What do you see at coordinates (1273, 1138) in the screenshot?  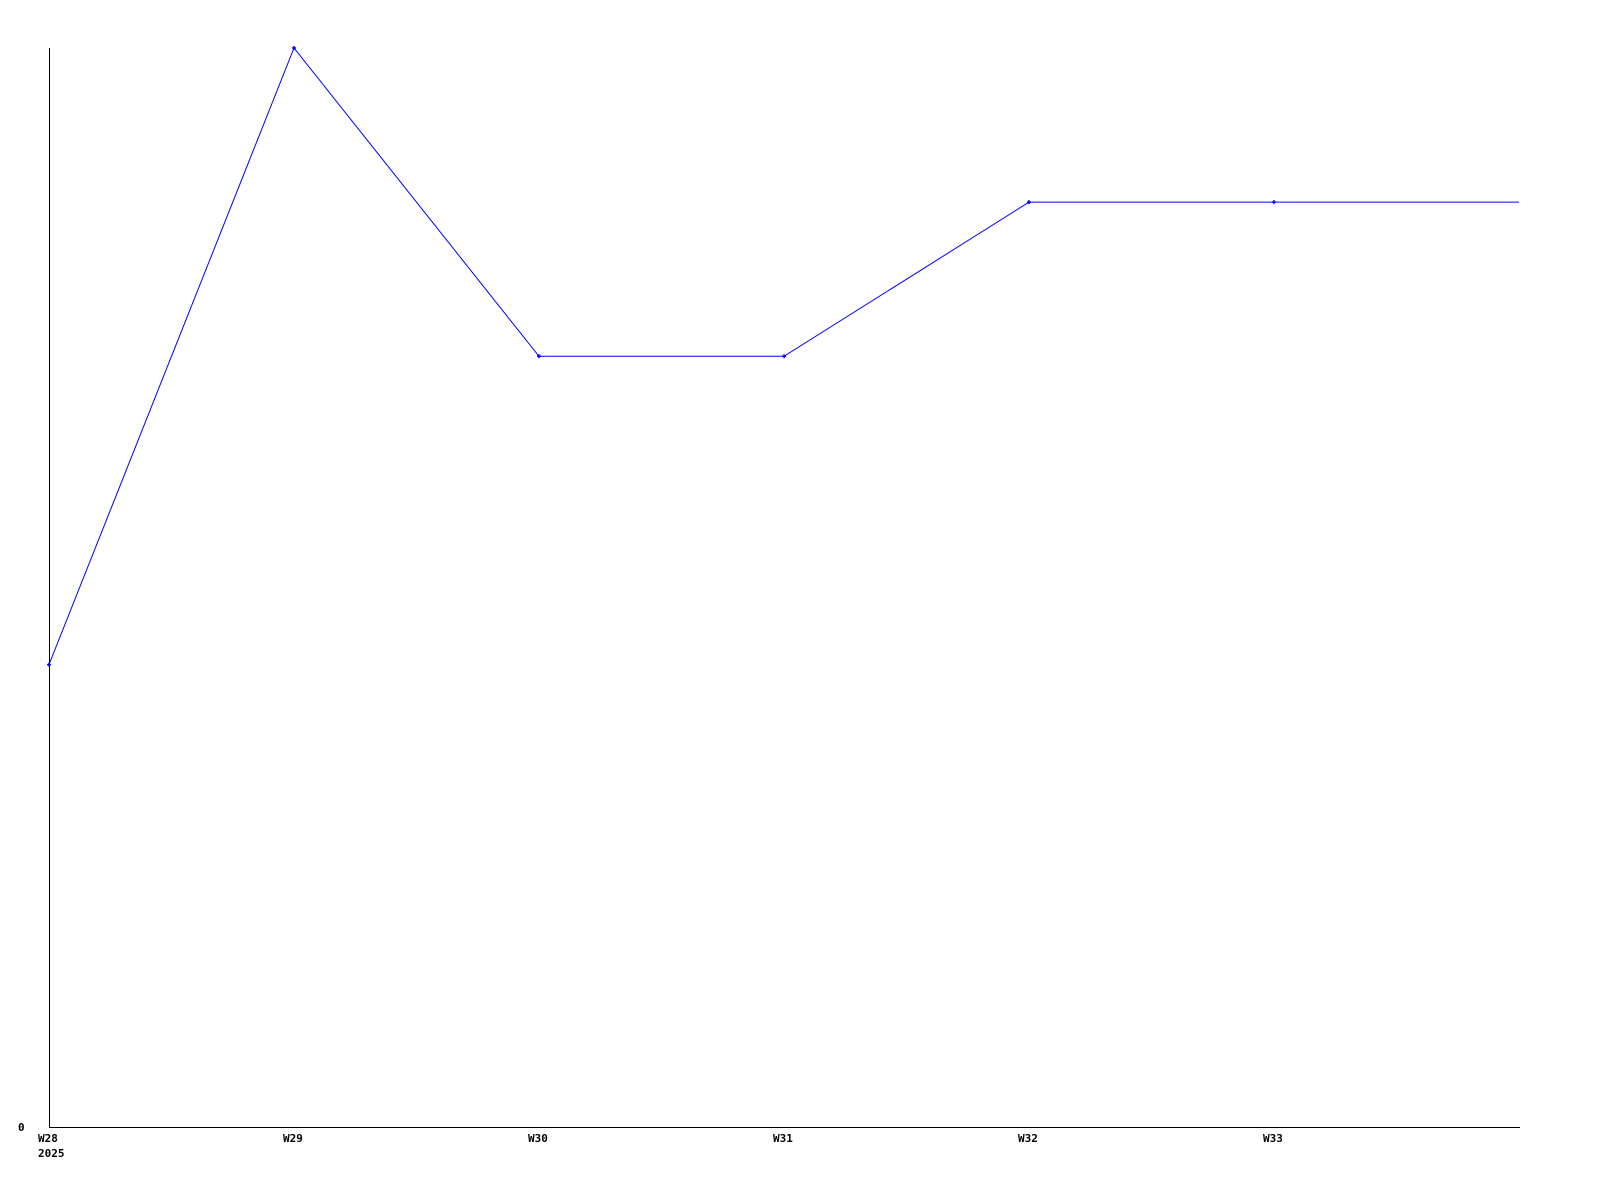 I see `x-tick-label-w33: W33` at bounding box center [1273, 1138].